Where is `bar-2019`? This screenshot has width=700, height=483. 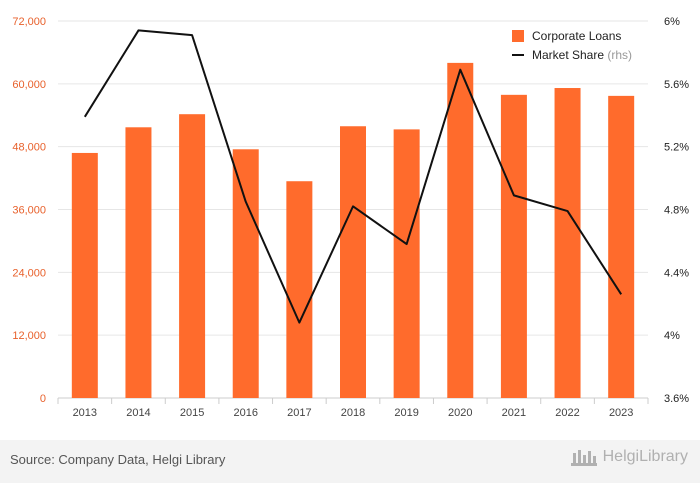 bar-2019 is located at coordinates (406, 263).